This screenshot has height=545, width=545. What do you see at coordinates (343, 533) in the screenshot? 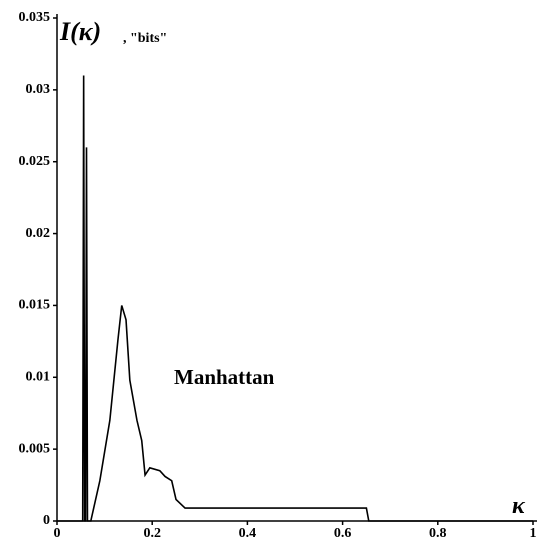
I see `x-tick-label: 0.6` at bounding box center [343, 533].